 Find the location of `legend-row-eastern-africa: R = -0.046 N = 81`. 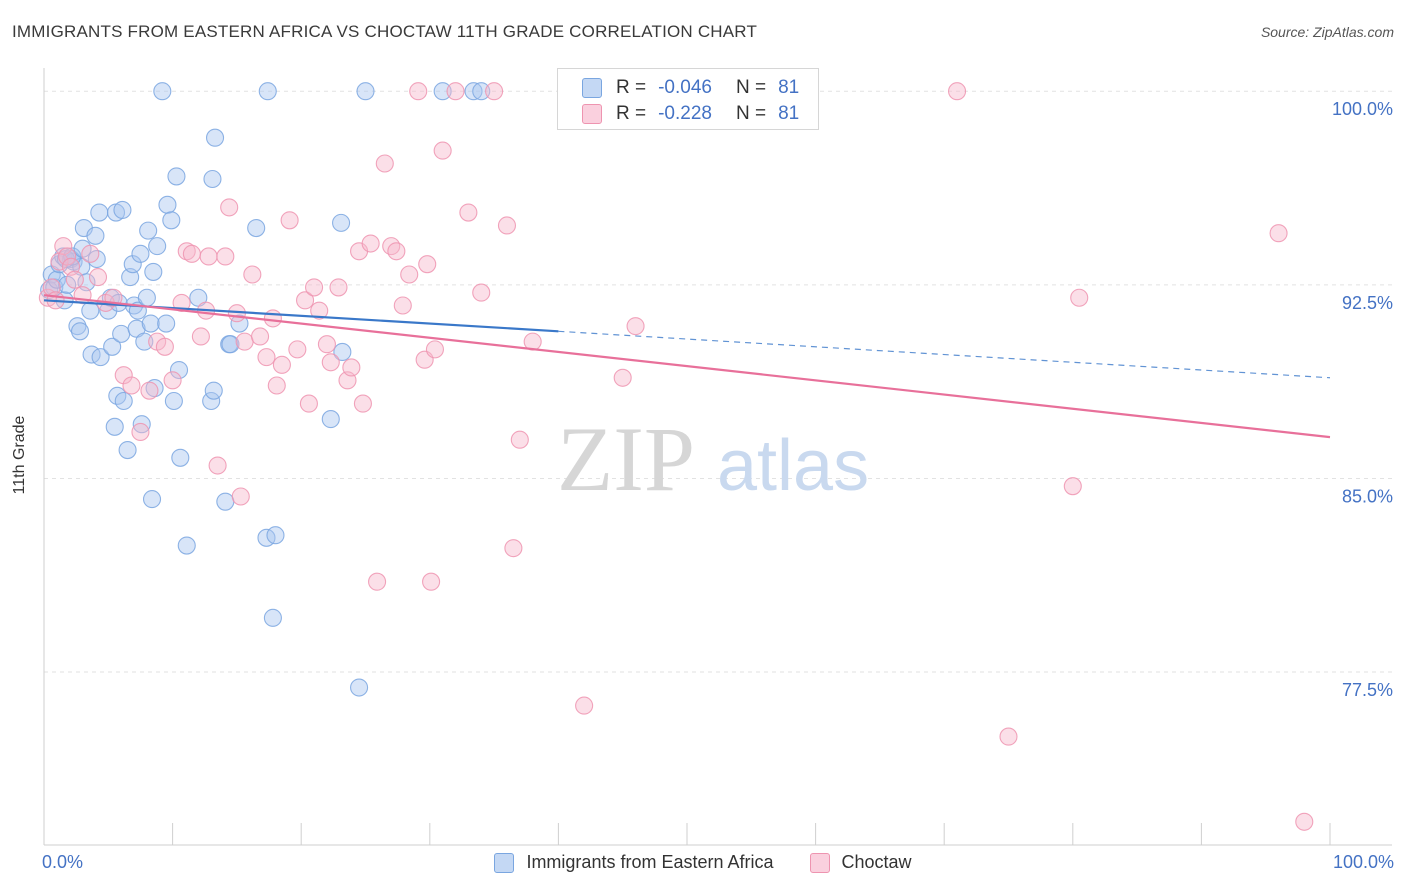

legend-row-eastern-africa: R = -0.046 N = 81 is located at coordinates (690, 88).